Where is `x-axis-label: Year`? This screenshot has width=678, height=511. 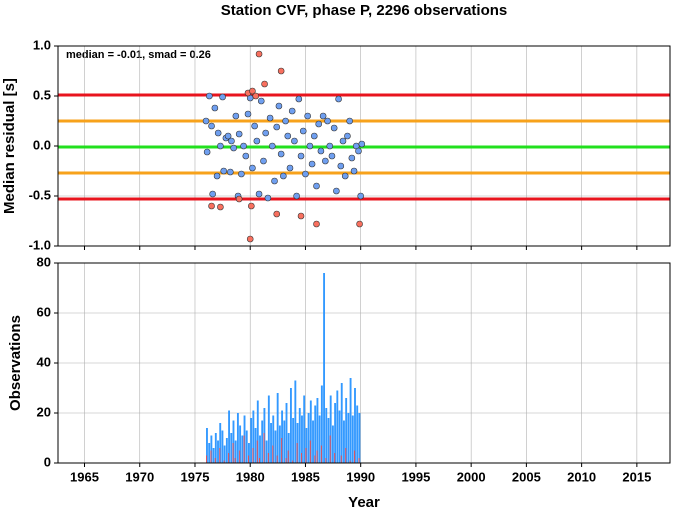 x-axis-label: Year is located at coordinates (364, 502).